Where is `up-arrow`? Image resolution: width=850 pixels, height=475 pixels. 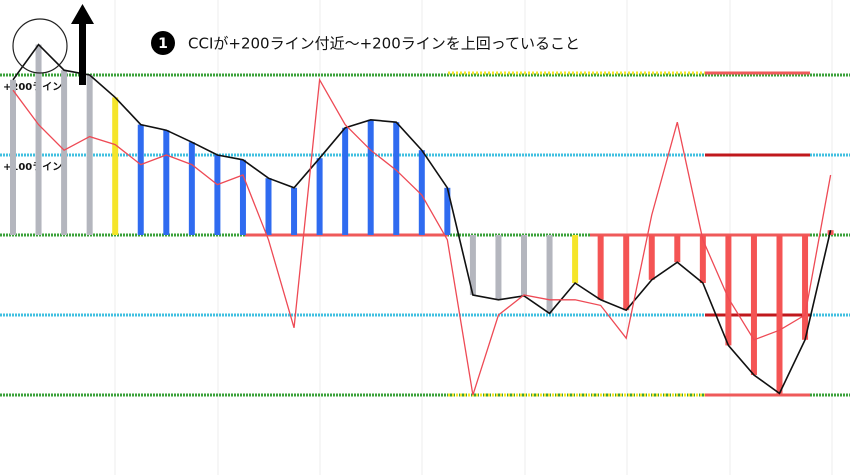 up-arrow is located at coordinates (82, 44).